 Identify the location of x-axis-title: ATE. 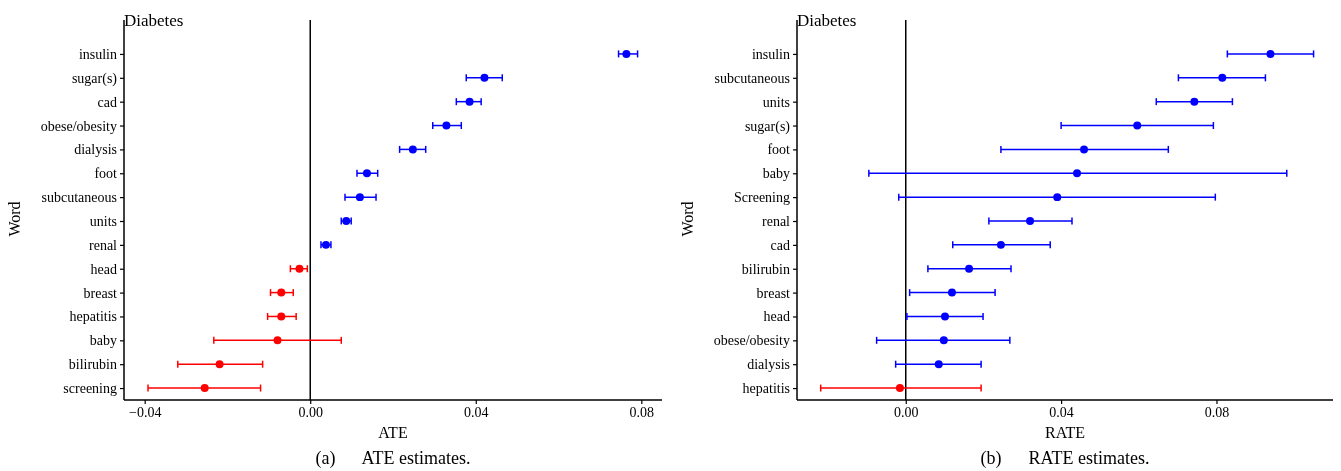
(393, 432).